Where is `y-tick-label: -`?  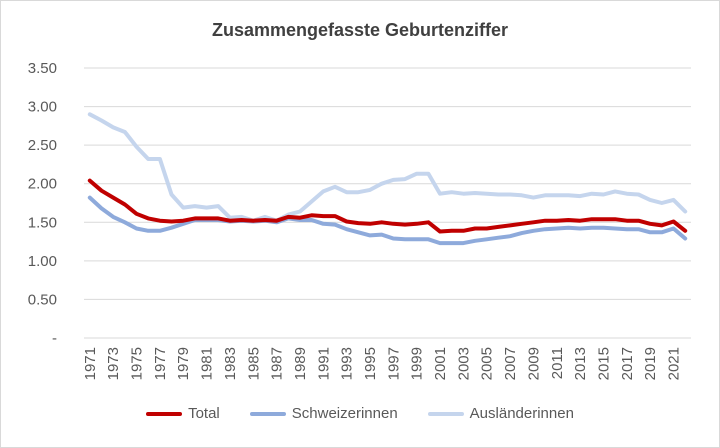
y-tick-label: - is located at coordinates (54, 338).